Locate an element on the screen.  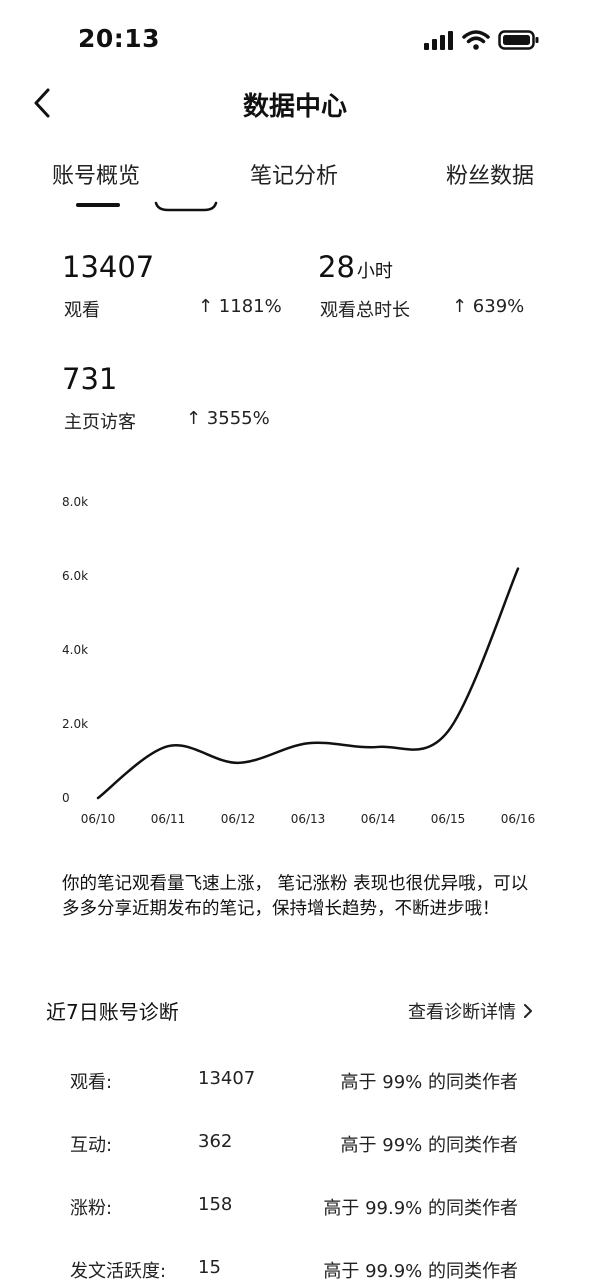
diagnosis-row-label: 涨粉: is located at coordinates (91, 1207).